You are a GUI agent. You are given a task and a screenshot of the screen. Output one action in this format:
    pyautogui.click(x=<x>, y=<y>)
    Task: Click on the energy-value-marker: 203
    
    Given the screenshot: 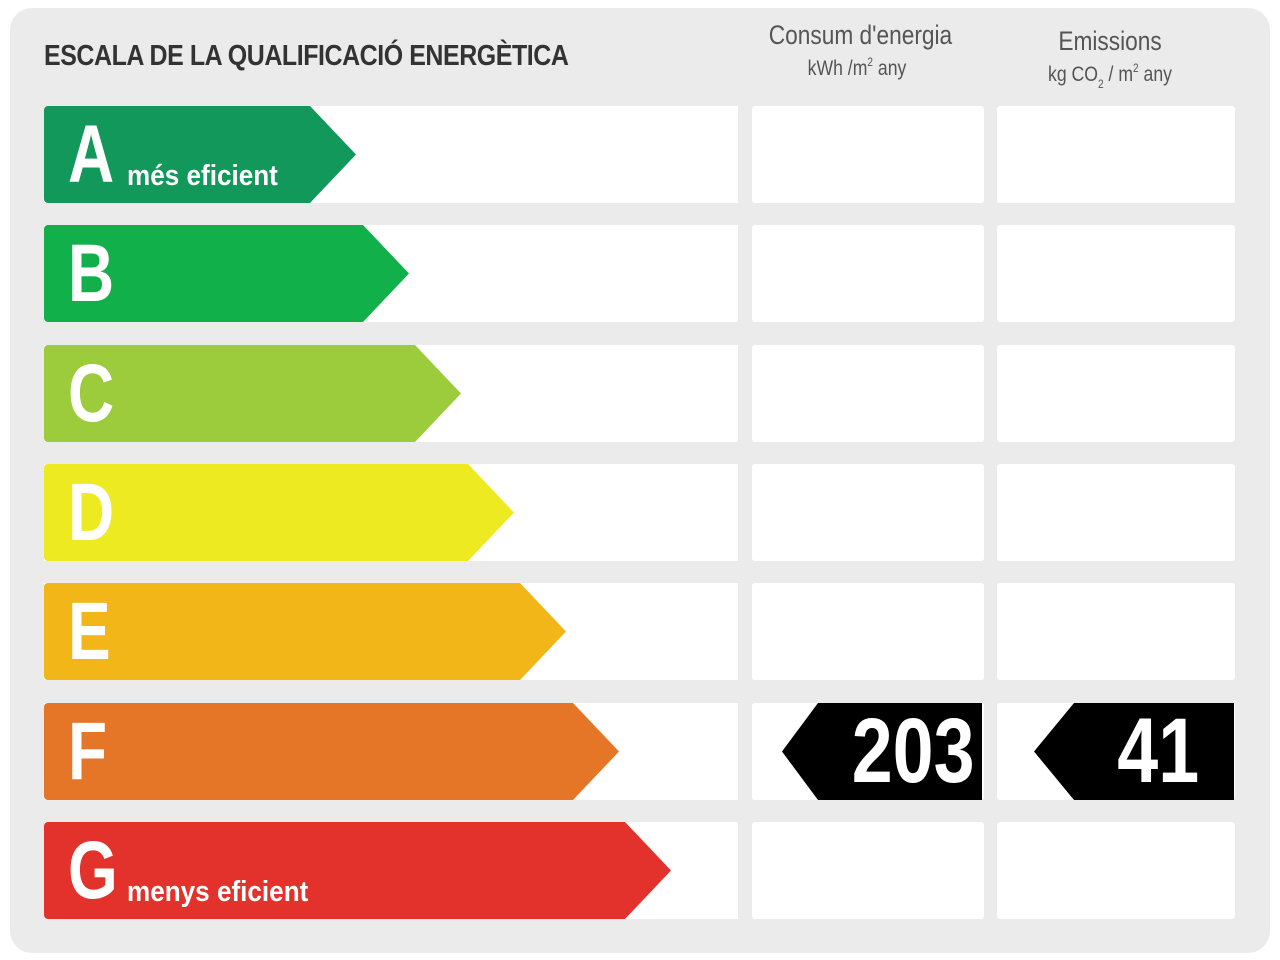 What is the action you would take?
    pyautogui.click(x=882, y=751)
    